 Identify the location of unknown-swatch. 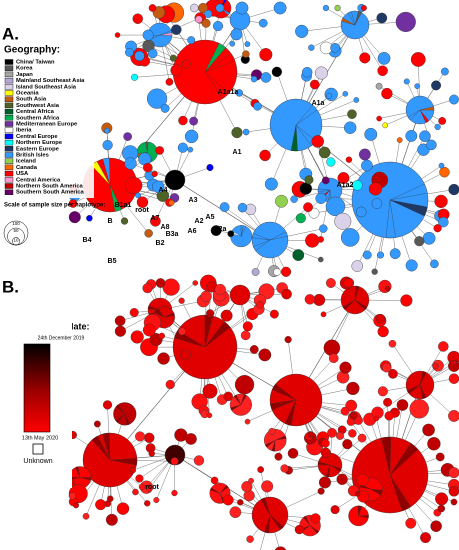
(38, 449).